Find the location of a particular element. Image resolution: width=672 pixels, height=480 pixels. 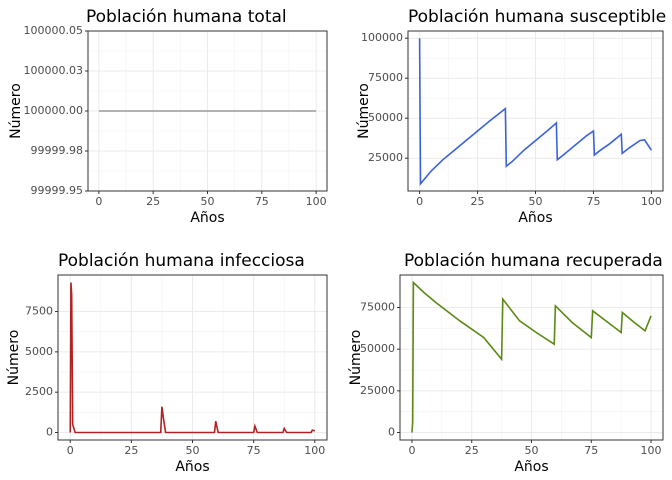

y-tick-label: 2500 is located at coordinates (39, 391).